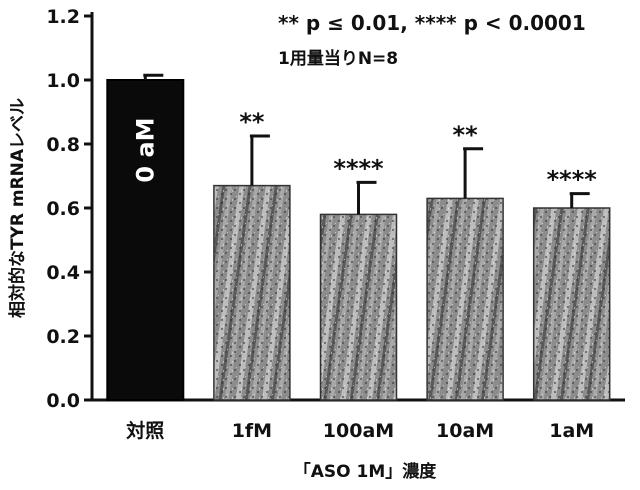 This screenshot has width=640, height=490. Describe the element at coordinates (63, 337) in the screenshot. I see `y-tick-label: 0.2` at that location.